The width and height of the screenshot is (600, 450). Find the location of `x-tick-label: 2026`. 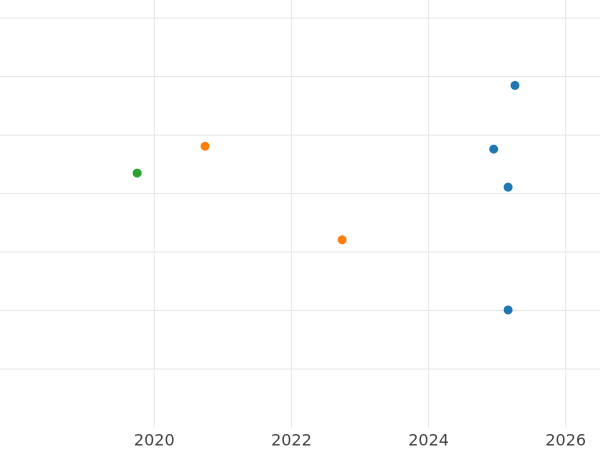

x-tick-label: 2026 is located at coordinates (565, 440).